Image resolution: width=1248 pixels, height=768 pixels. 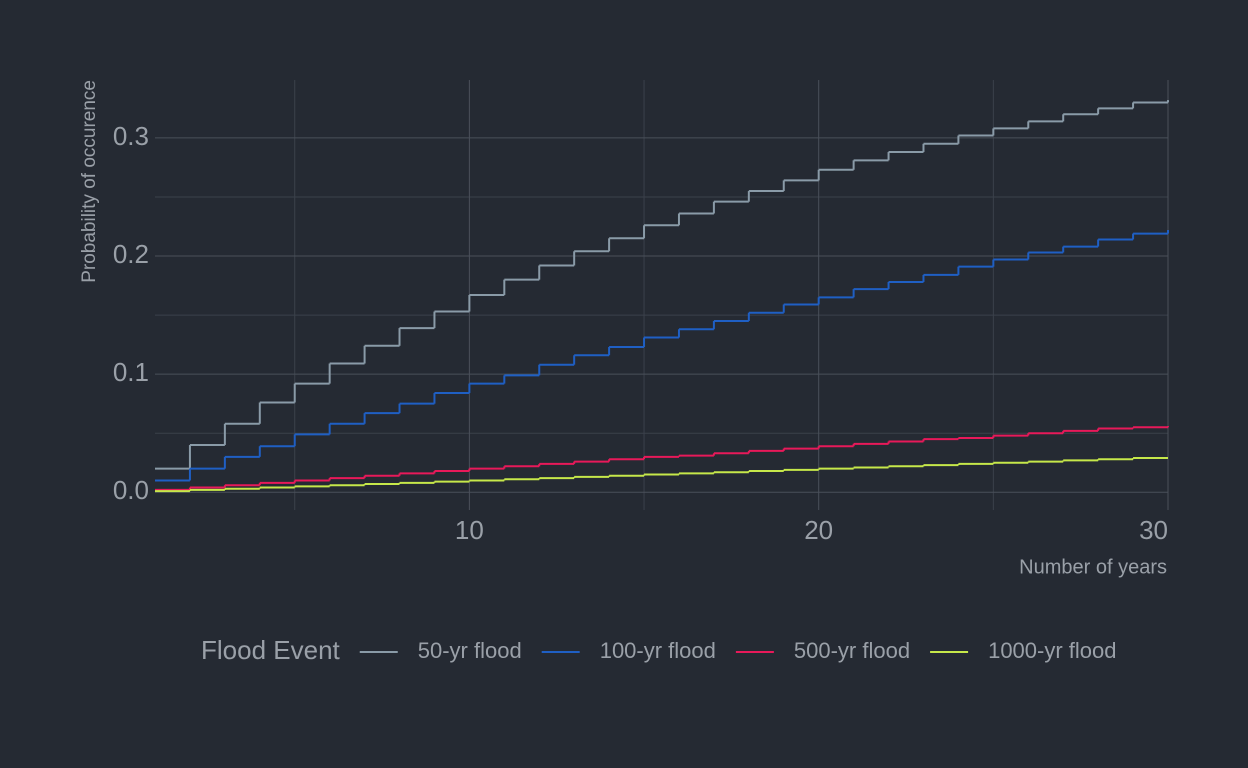 I want to click on legend-label: 1000-yr flood, so click(x=1052, y=650).